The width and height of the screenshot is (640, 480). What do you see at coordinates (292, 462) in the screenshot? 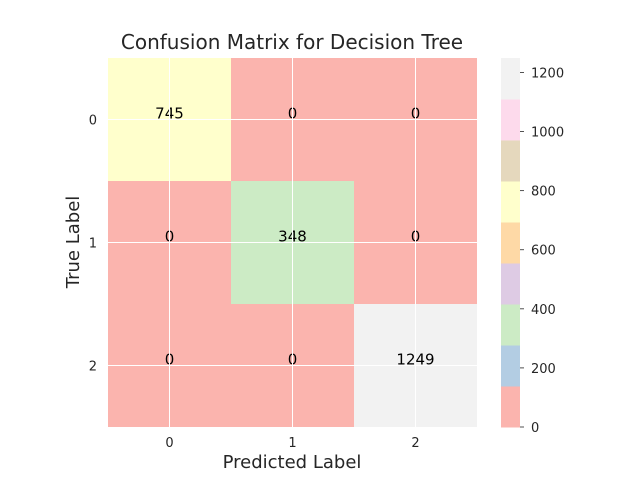
I see `x-axis-label: Predicted Label` at bounding box center [292, 462].